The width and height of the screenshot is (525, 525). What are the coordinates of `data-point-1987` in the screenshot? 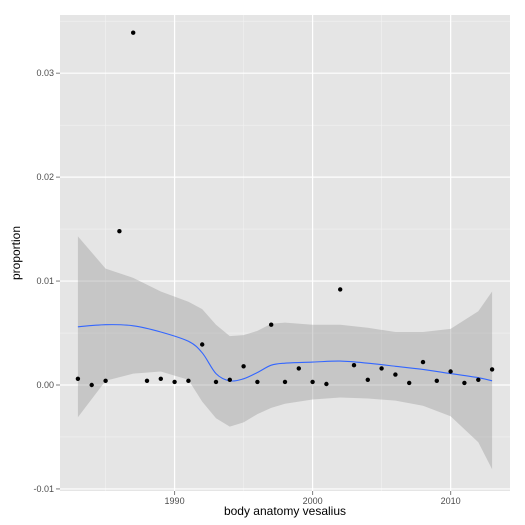 It's located at (133, 32).